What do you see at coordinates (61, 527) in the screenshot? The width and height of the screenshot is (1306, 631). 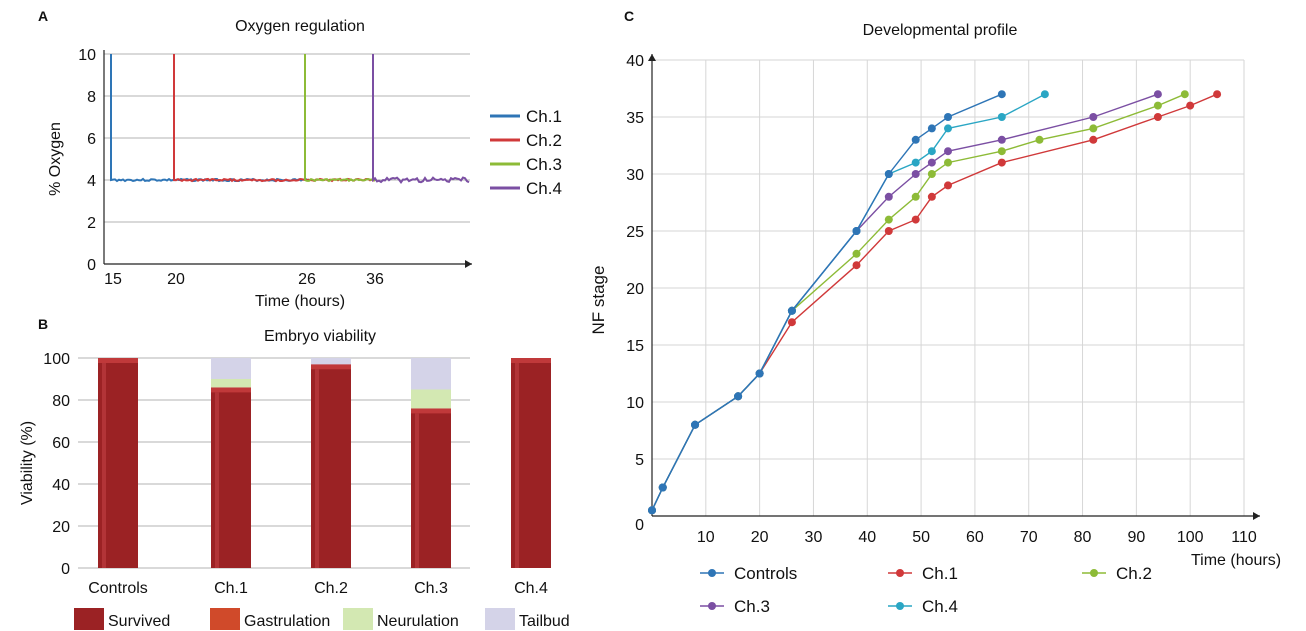 I see `viability-y-tick-label: 20` at bounding box center [61, 527].